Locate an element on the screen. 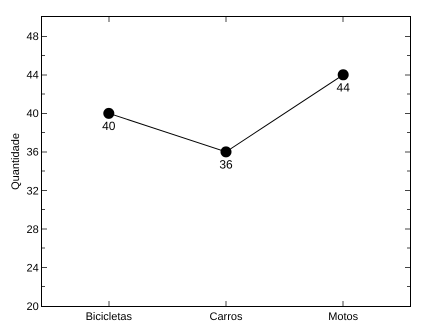 The width and height of the screenshot is (427, 335). y-axis-title: Quantidade is located at coordinates (16, 161).